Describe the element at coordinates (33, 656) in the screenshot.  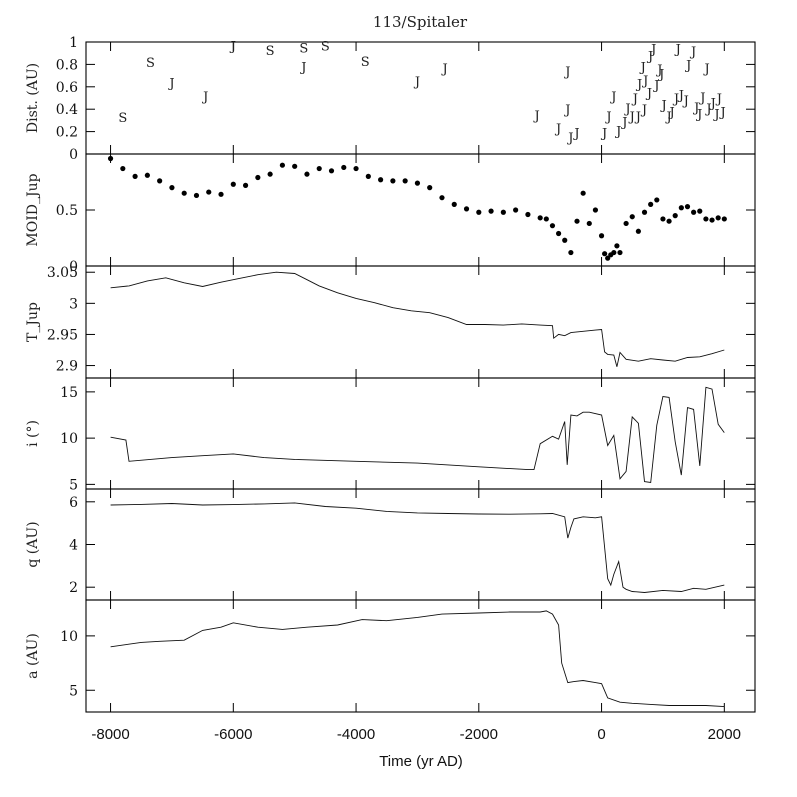
I see `y-axis-label: a (AU)` at that location.